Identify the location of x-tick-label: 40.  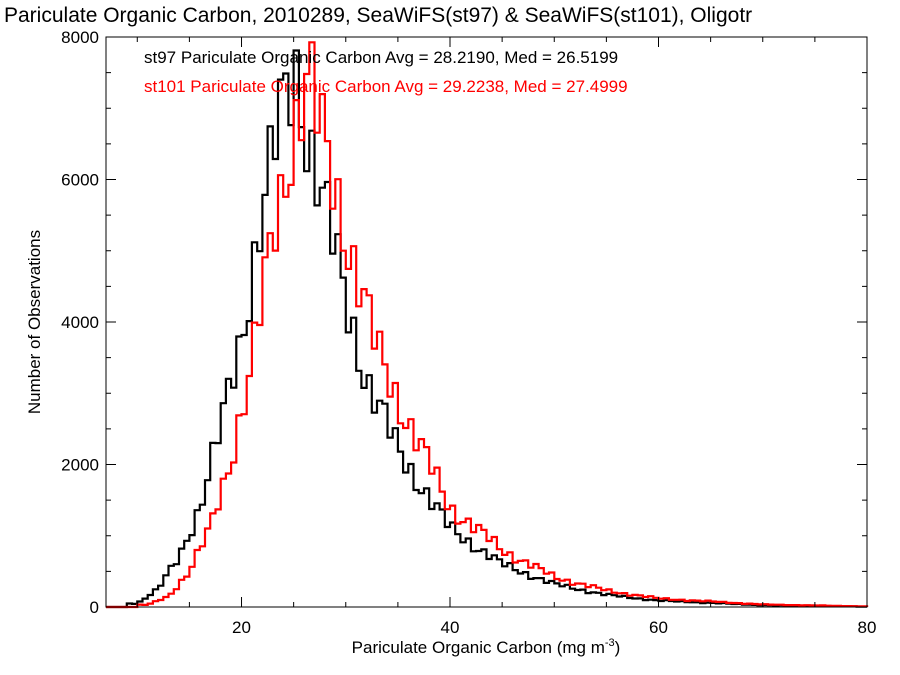
(450, 627).